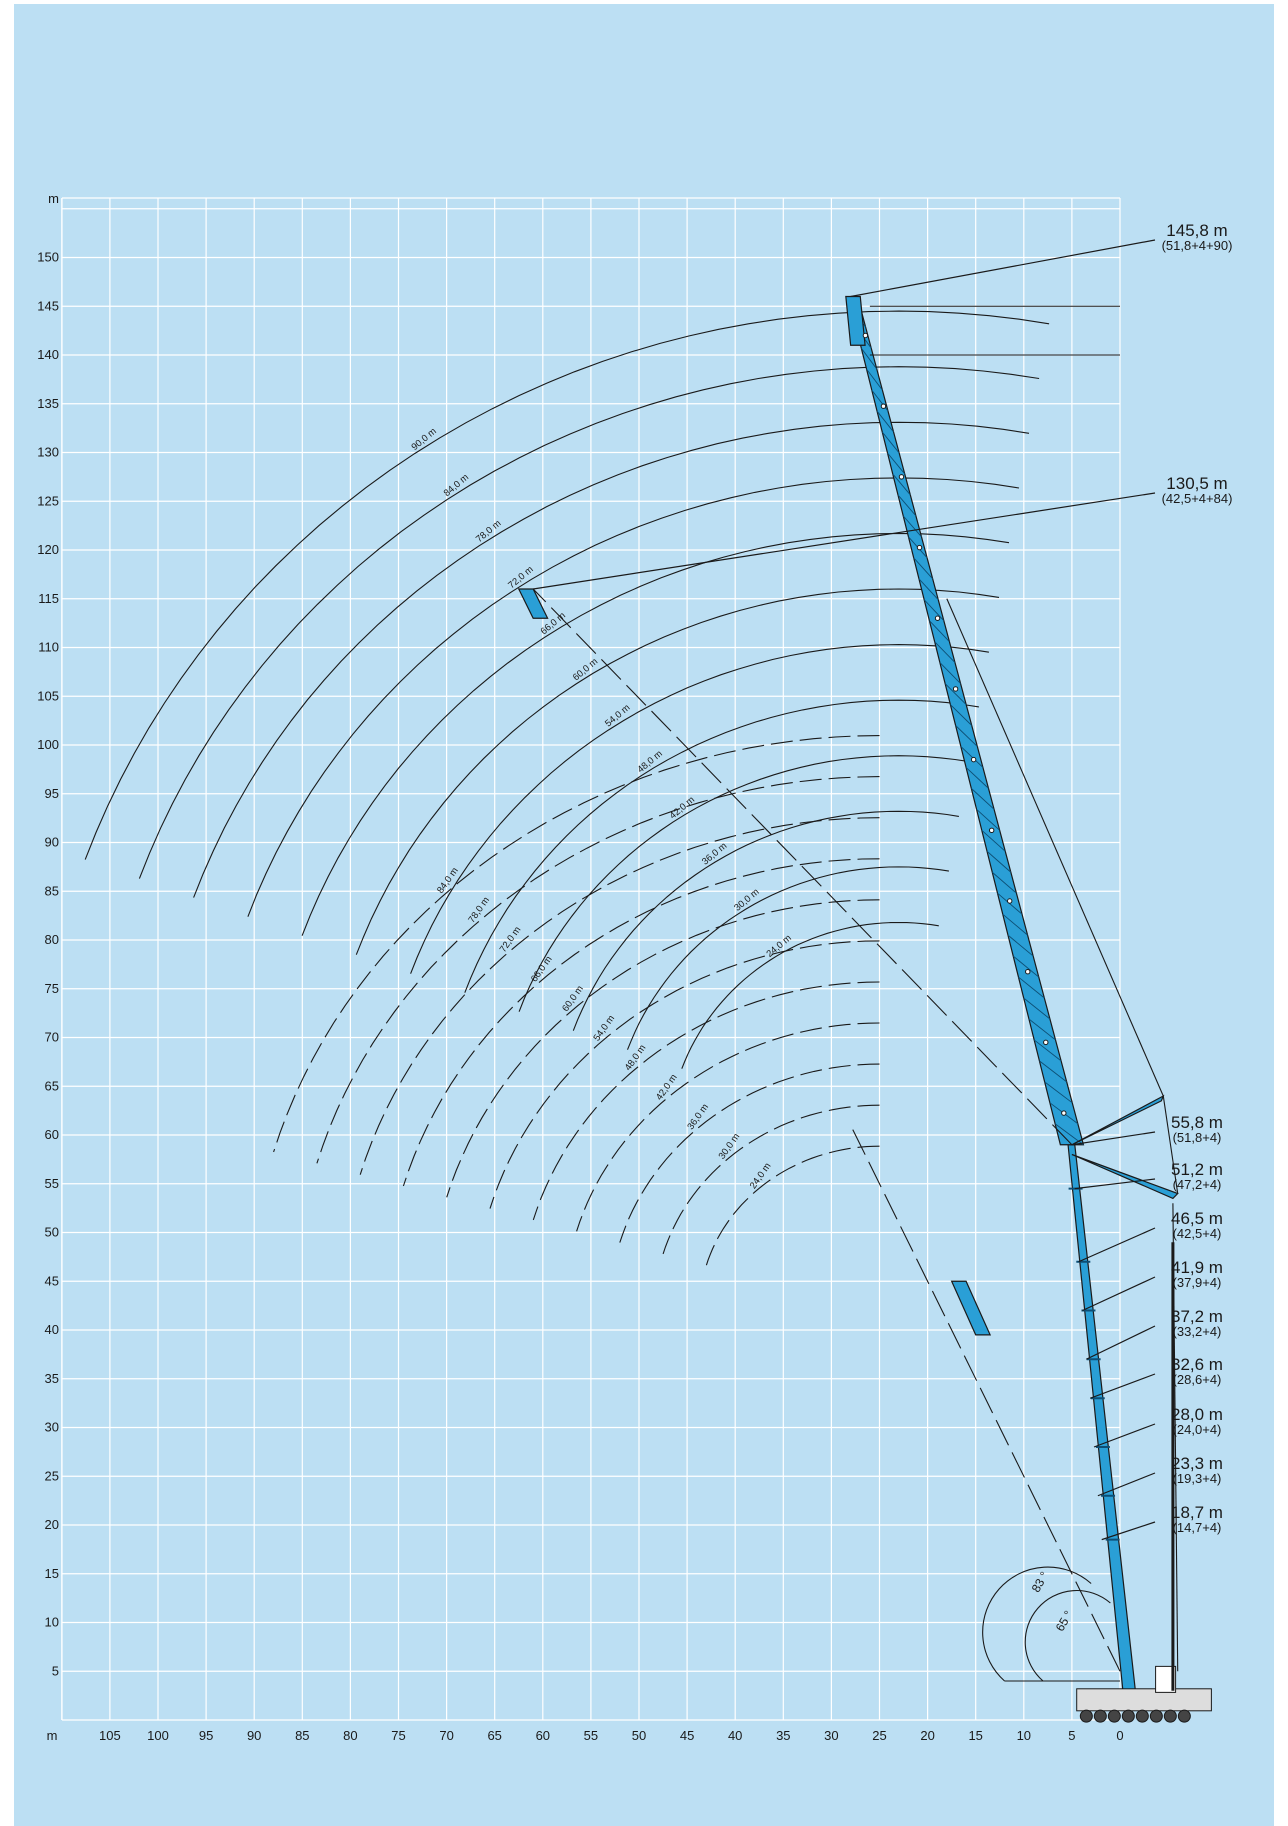  What do you see at coordinates (1197, 1122) in the screenshot?
I see `config-height-label: 55,8 m` at bounding box center [1197, 1122].